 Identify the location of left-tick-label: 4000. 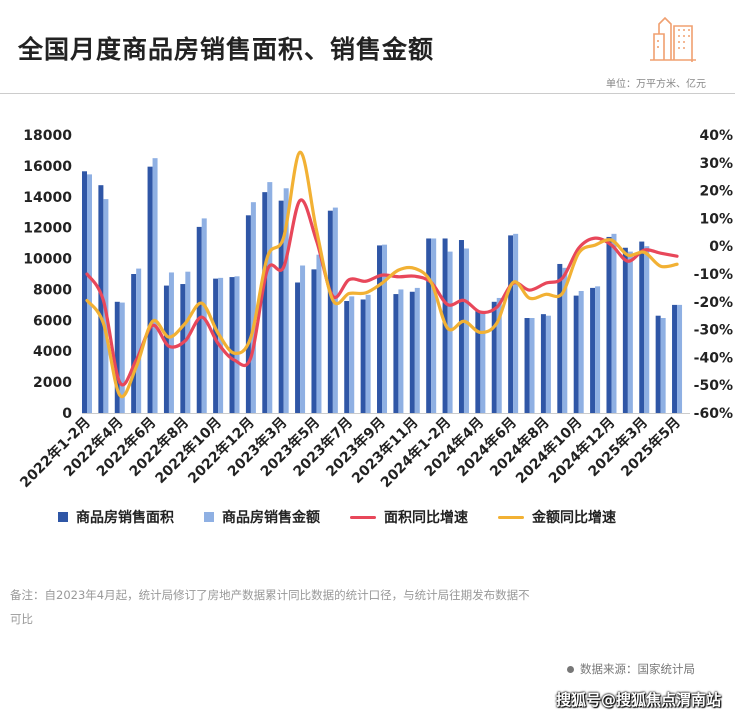
(52, 352).